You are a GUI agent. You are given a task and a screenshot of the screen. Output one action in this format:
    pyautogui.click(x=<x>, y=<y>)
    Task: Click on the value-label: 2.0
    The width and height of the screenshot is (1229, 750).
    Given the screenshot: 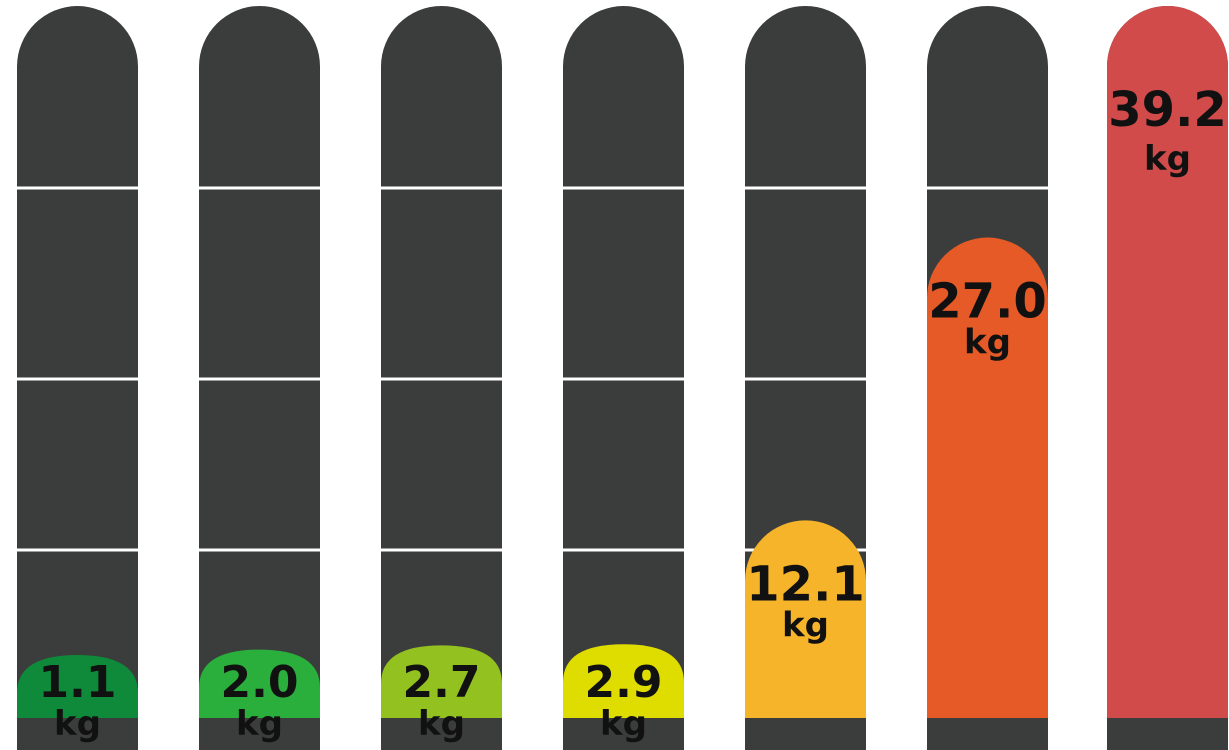 What is the action you would take?
    pyautogui.click(x=260, y=682)
    